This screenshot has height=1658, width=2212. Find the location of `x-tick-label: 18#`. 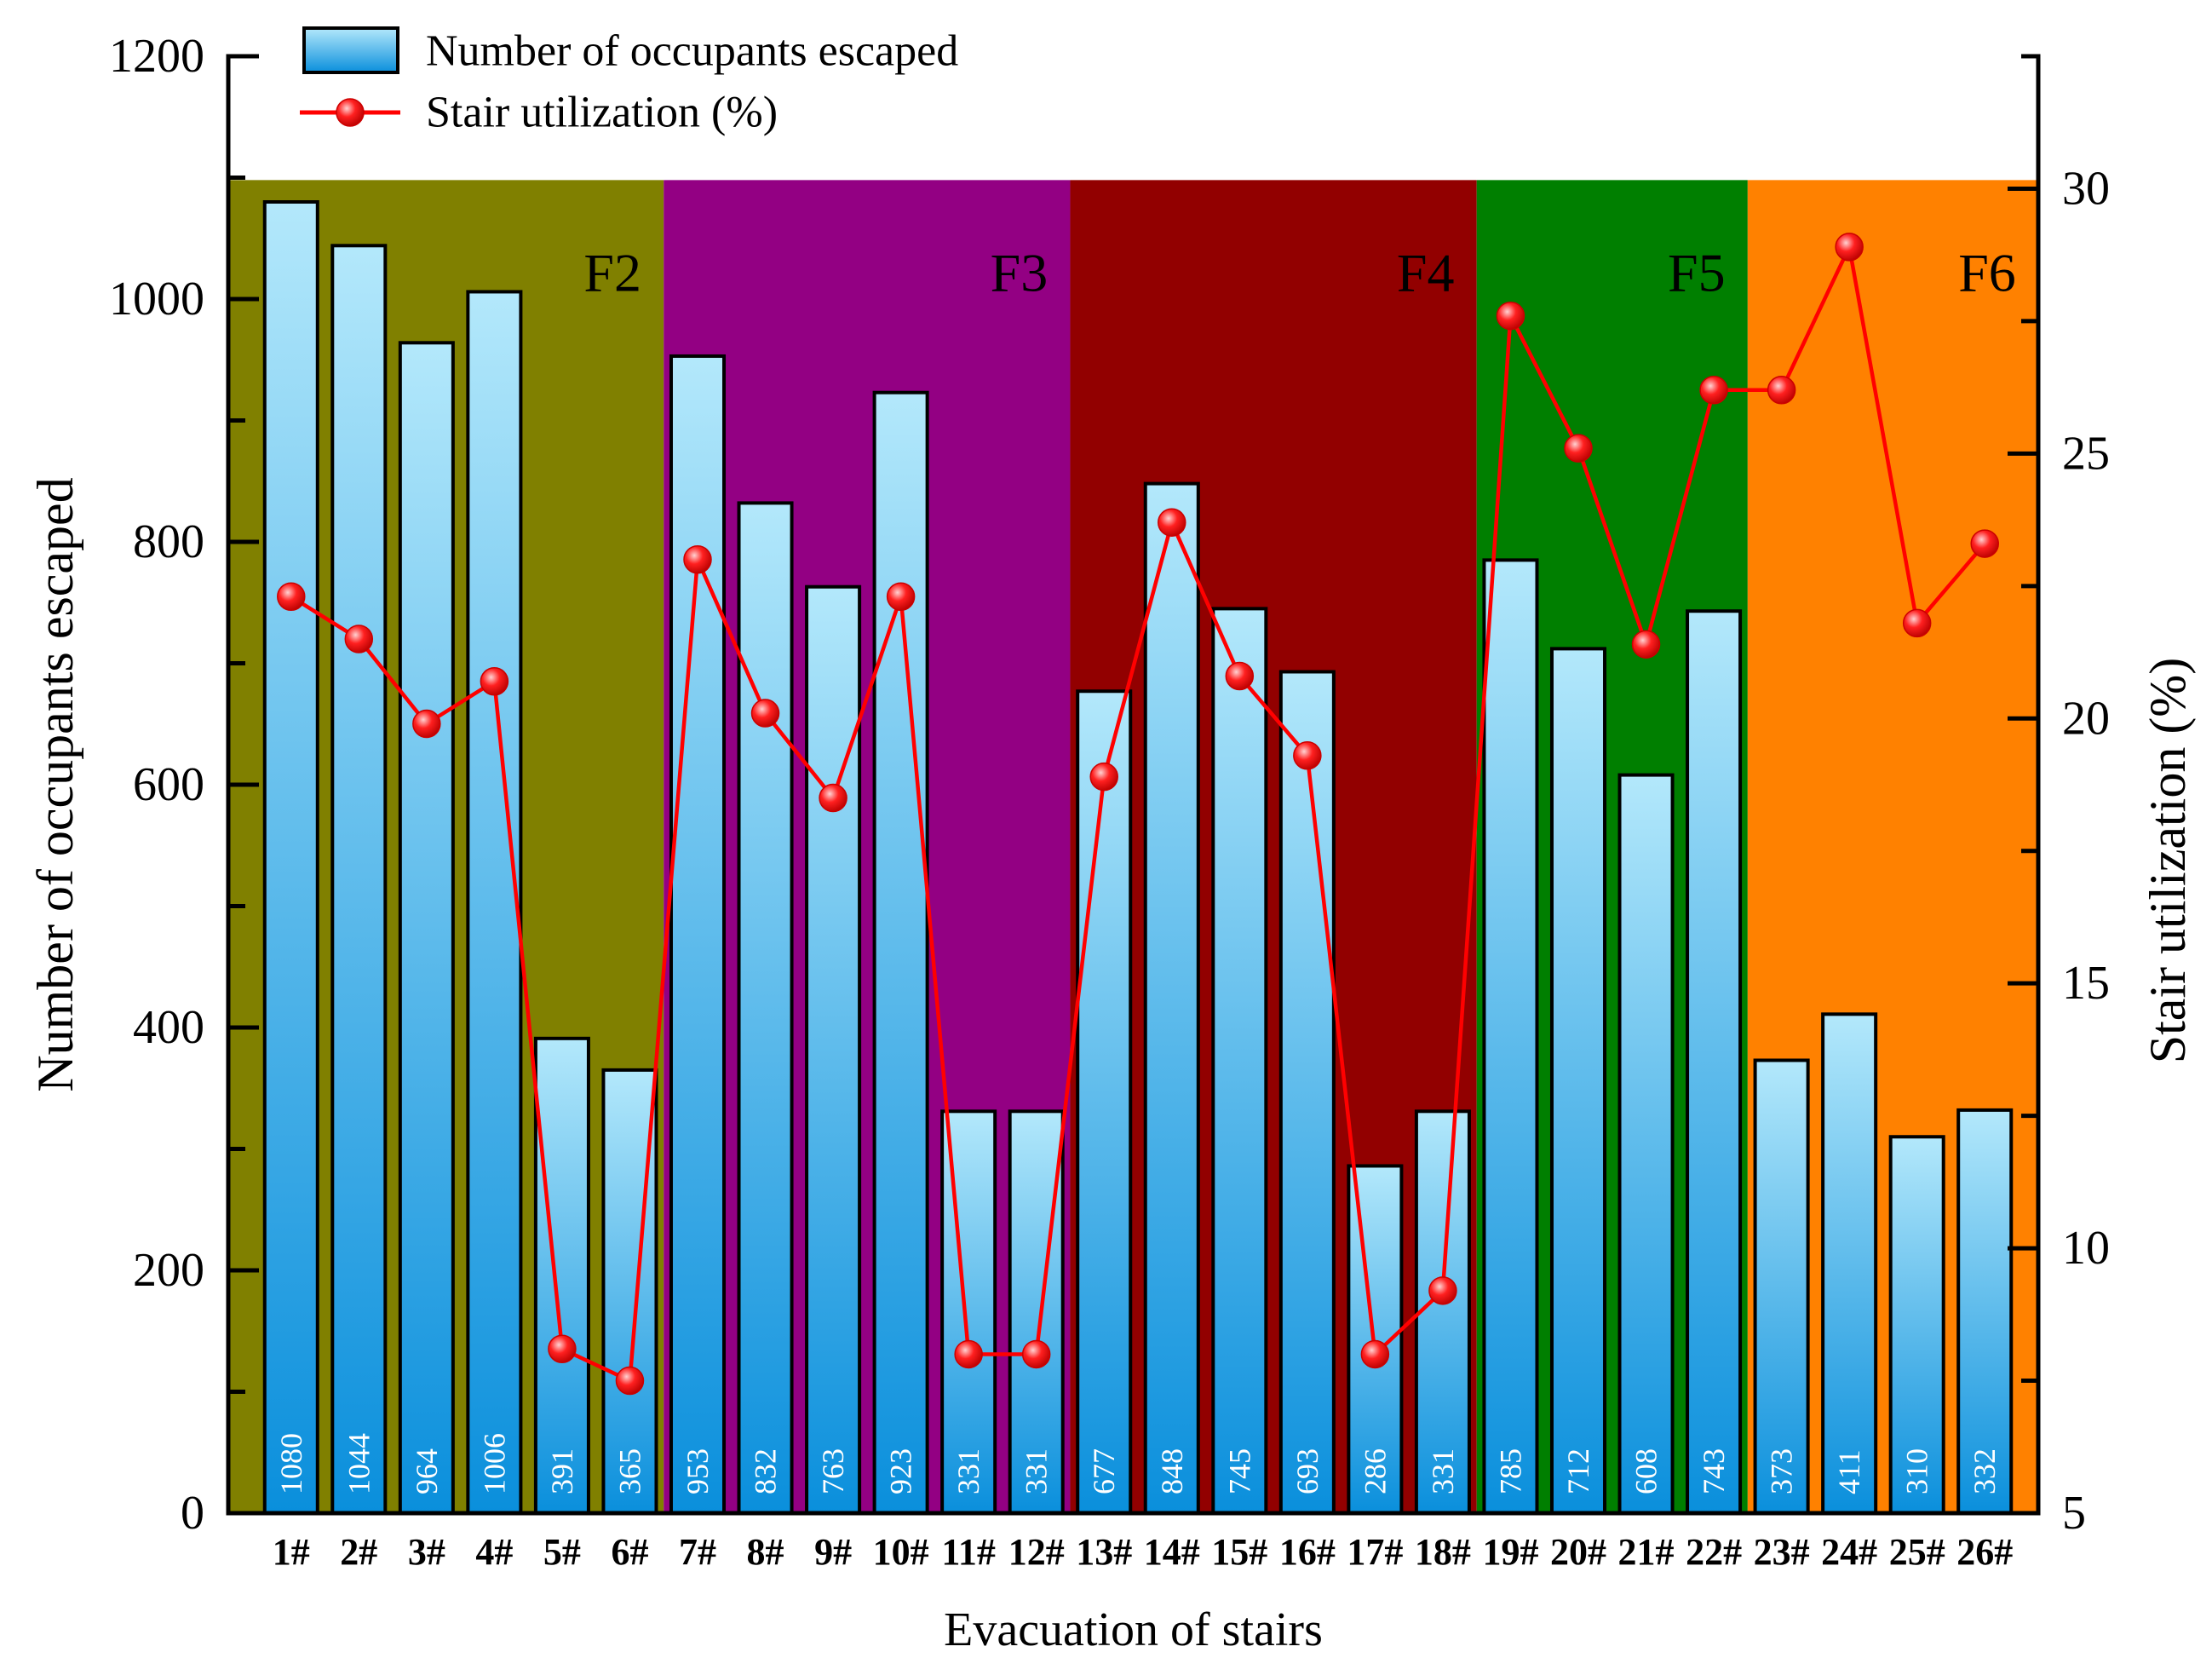

x-tick-label: 18# is located at coordinates (1443, 1552).